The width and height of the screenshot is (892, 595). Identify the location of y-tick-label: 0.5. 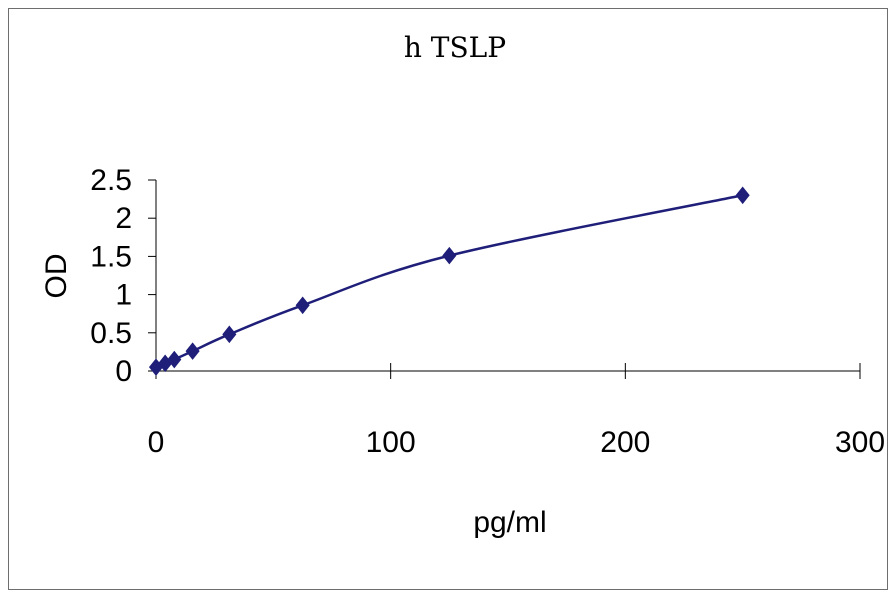
(111, 333).